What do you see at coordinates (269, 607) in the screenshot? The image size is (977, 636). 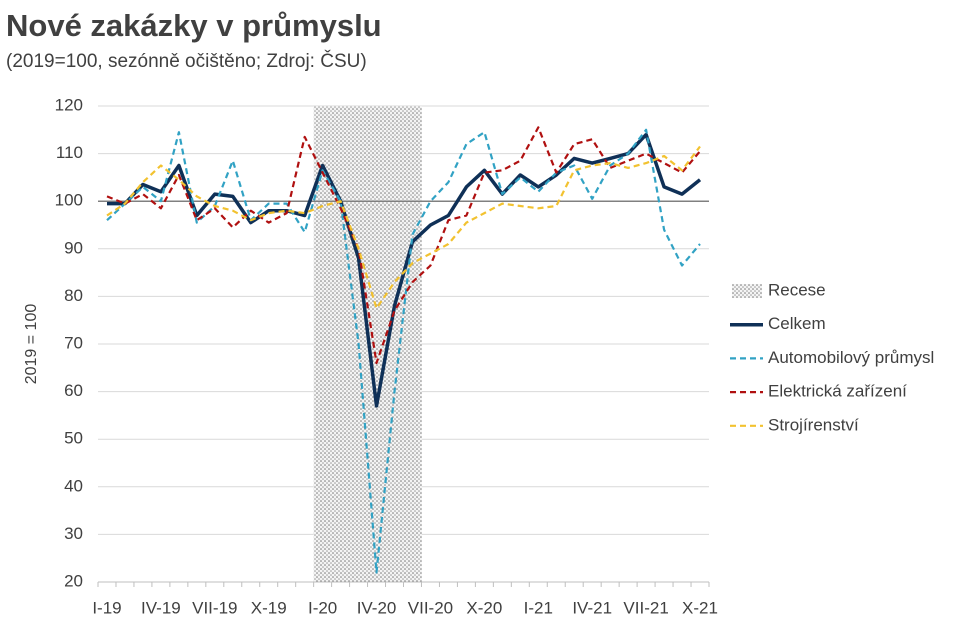 I see `x-tick-label: X-19` at bounding box center [269, 607].